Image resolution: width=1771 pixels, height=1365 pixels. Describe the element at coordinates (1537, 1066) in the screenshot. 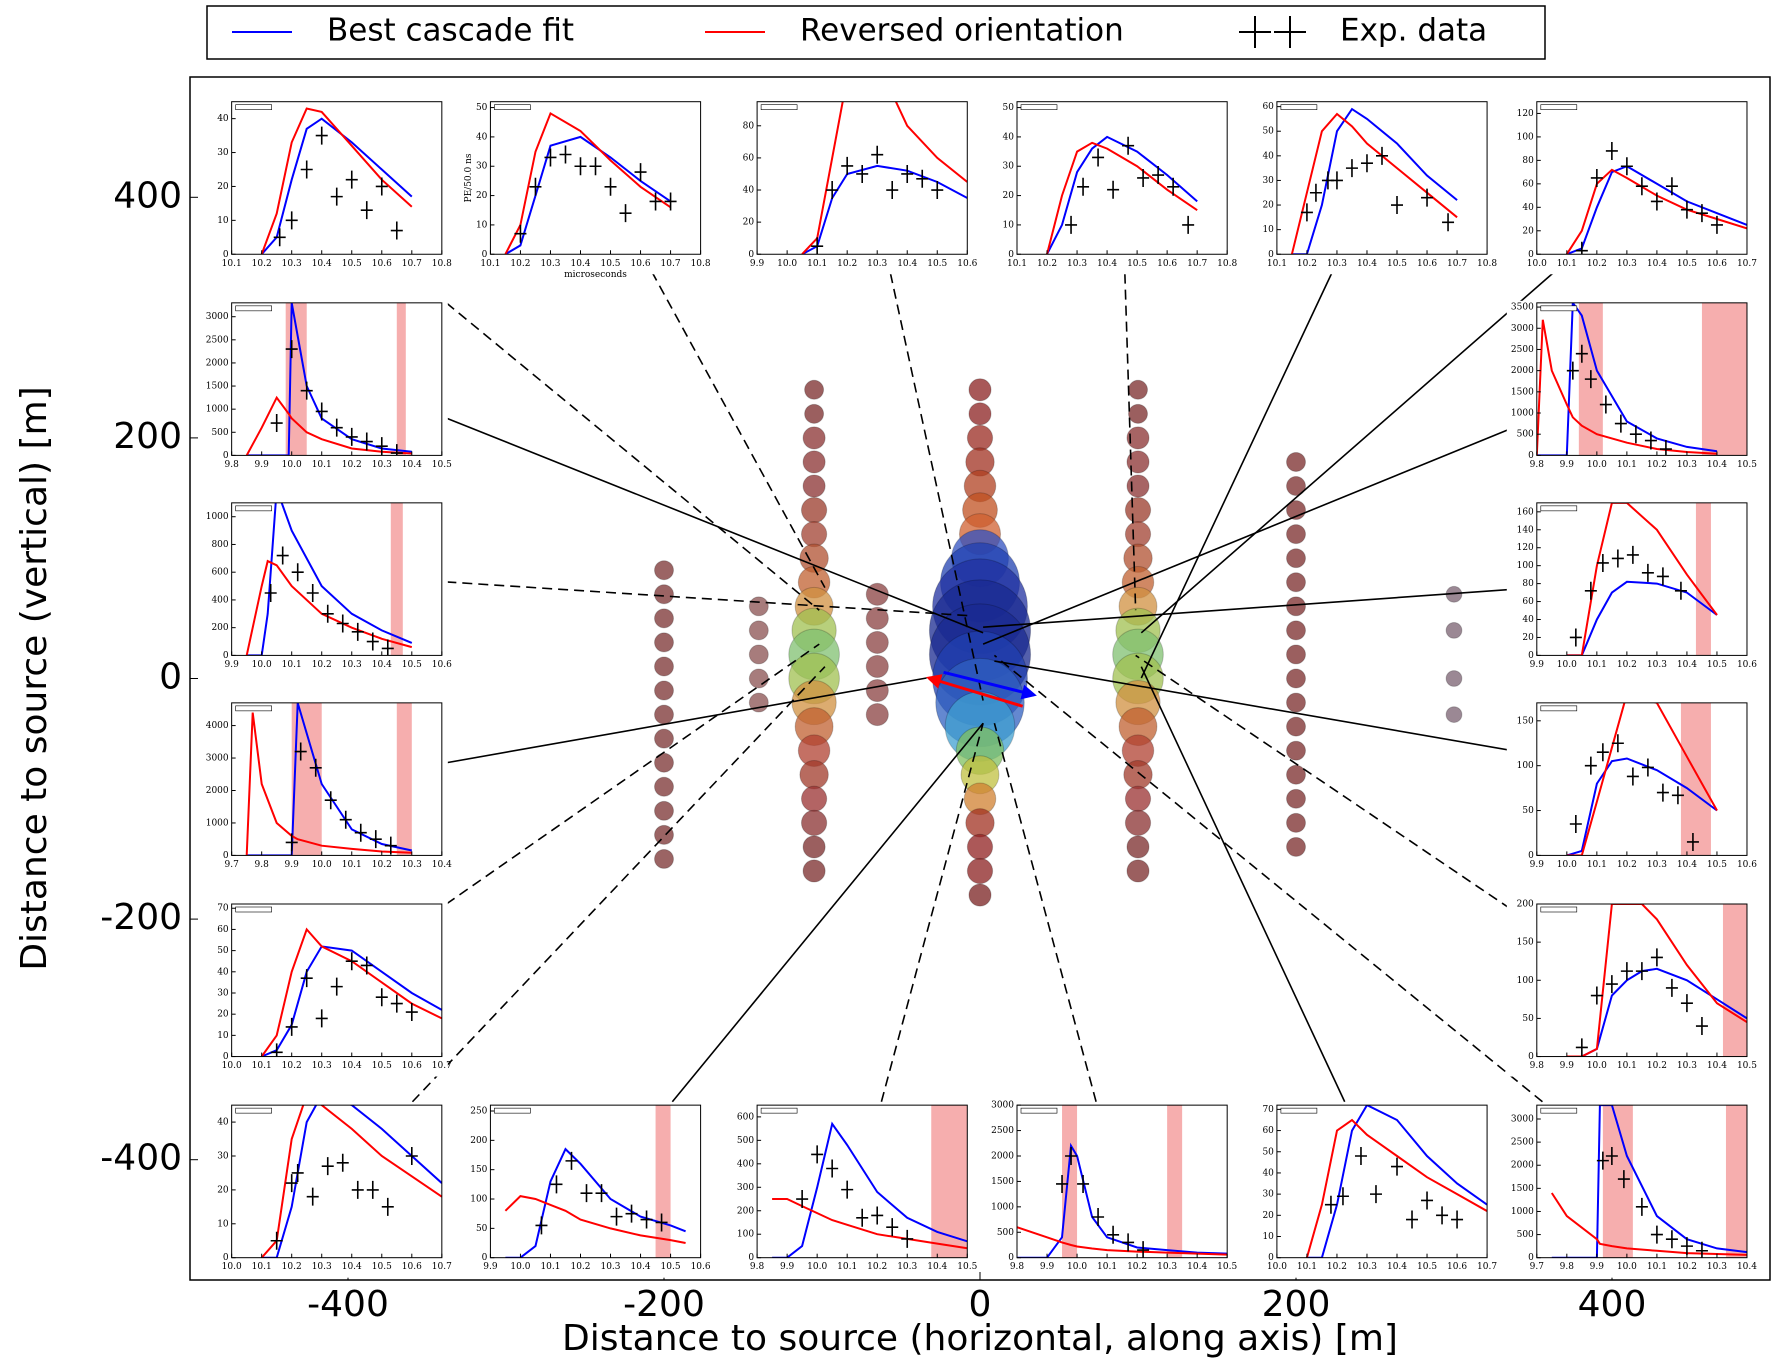

I see `inset-x-tick-label: 9.8` at that location.